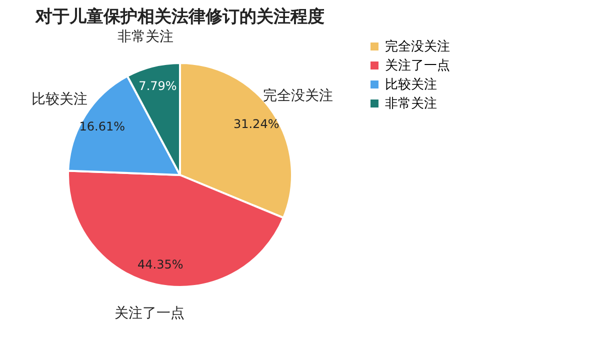 This screenshot has height=350, width=590. I want to click on legend-label: 非常关注, so click(411, 104).